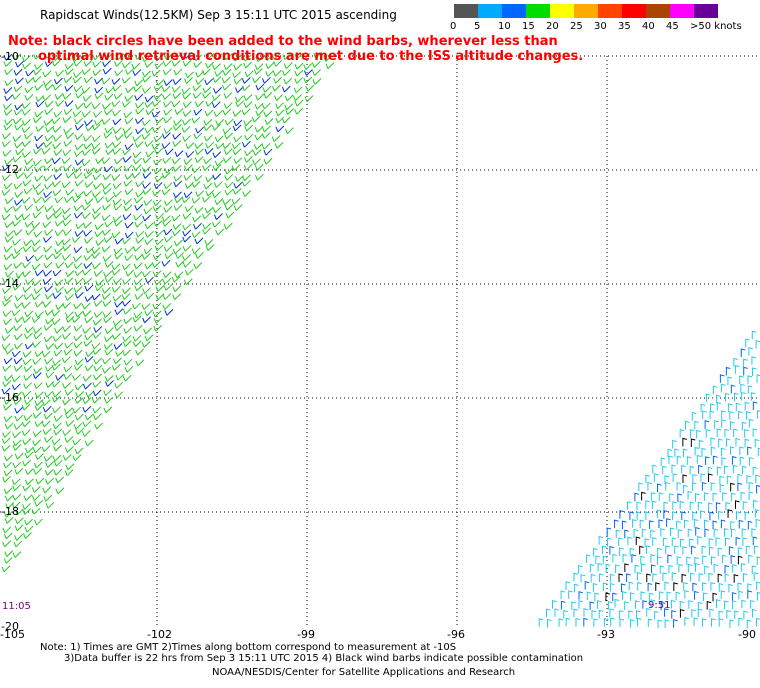 The width and height of the screenshot is (760, 688). I want to click on wind-barbs-right-swath, so click(649, 479).